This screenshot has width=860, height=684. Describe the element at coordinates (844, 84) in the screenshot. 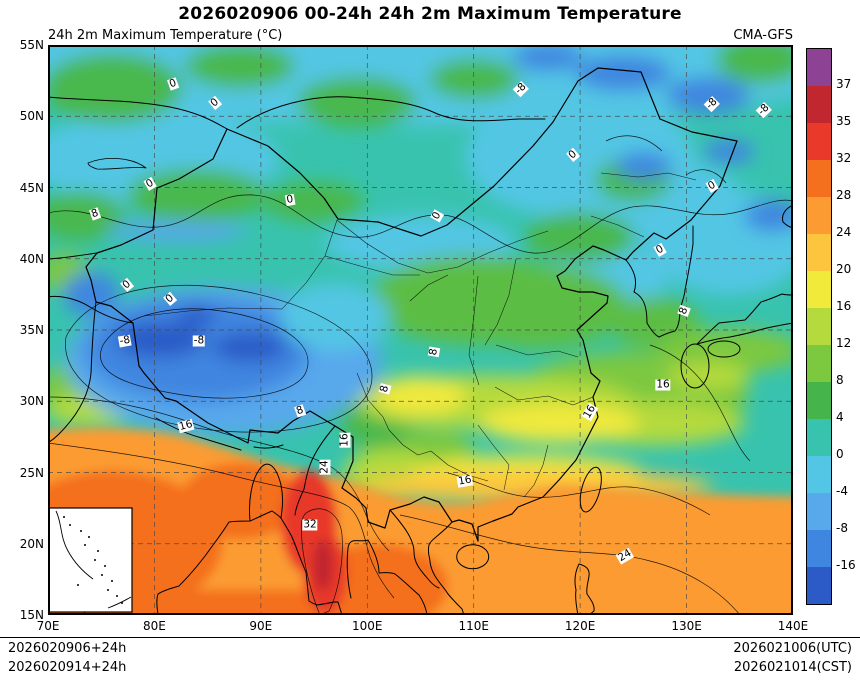

I see `colorbar-tick-label: 37` at that location.